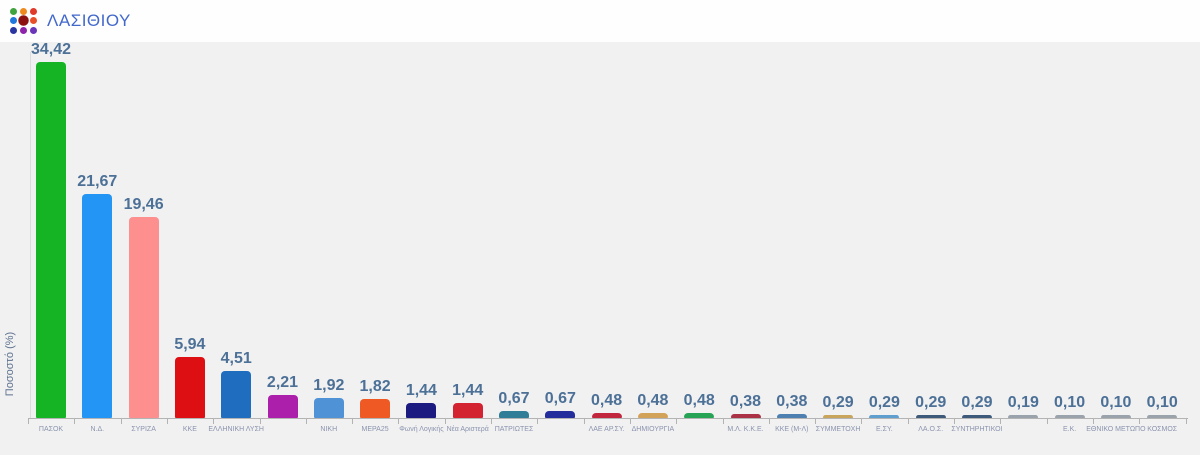 This screenshot has width=1200, height=455. I want to click on bar-category-label: ΝΙΚΗ, so click(329, 429).